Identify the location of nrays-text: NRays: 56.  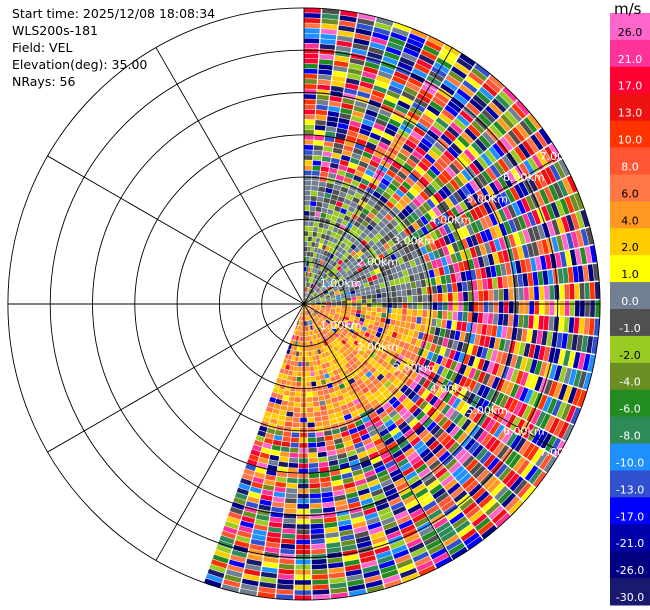
(44, 81).